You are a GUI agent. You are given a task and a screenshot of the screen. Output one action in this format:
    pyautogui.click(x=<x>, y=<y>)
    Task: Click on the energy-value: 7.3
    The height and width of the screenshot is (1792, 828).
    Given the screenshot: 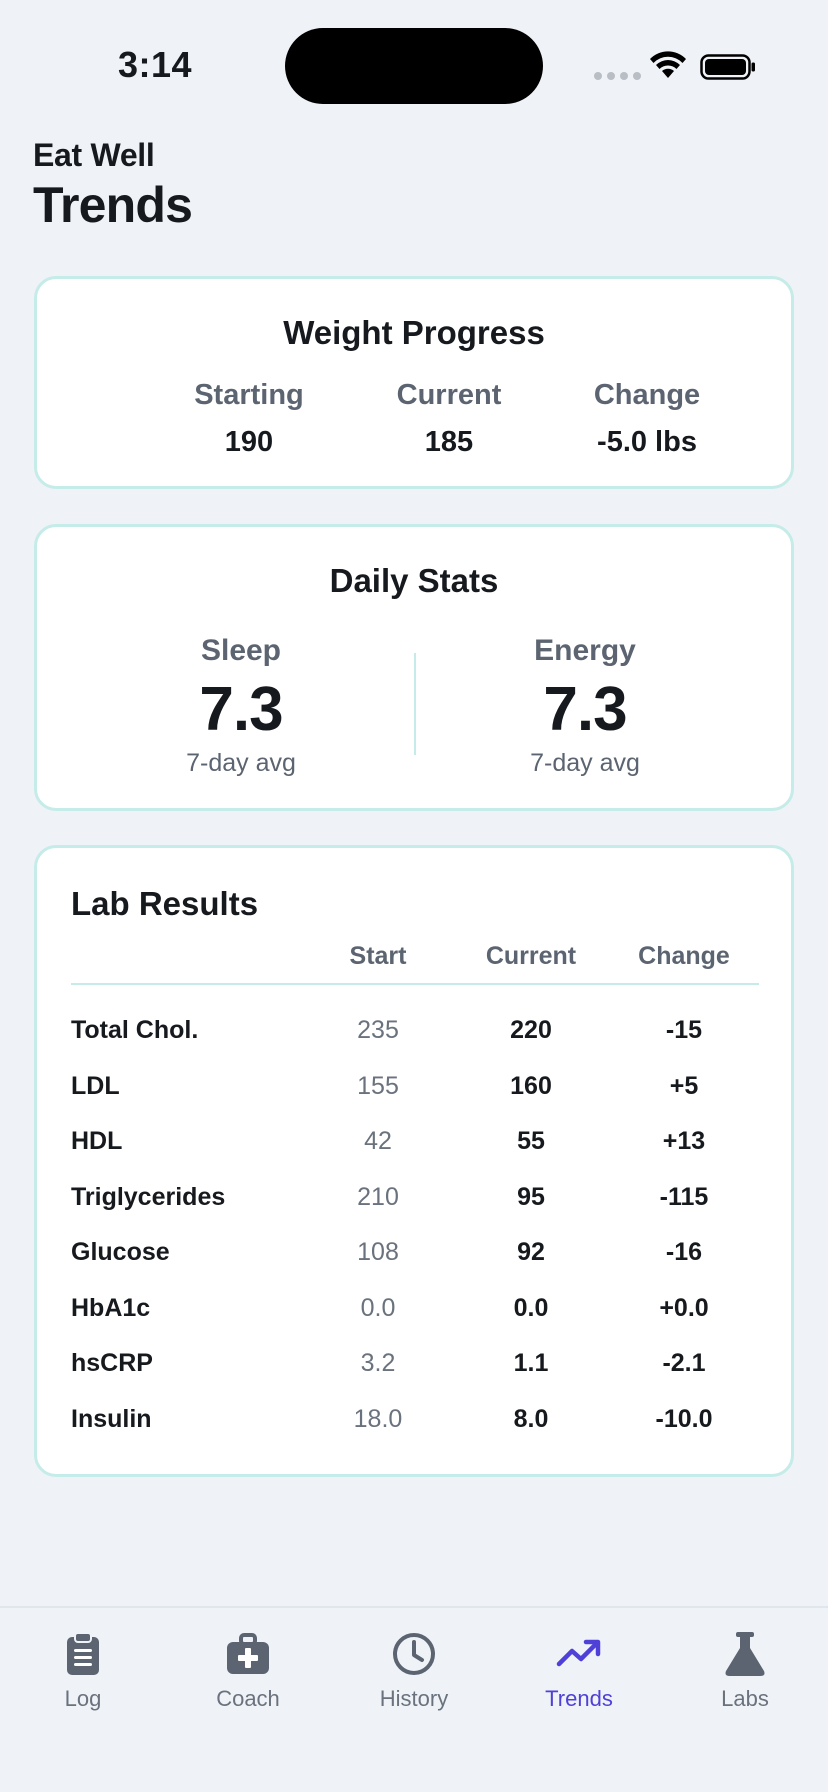 What is the action you would take?
    pyautogui.click(x=585, y=709)
    